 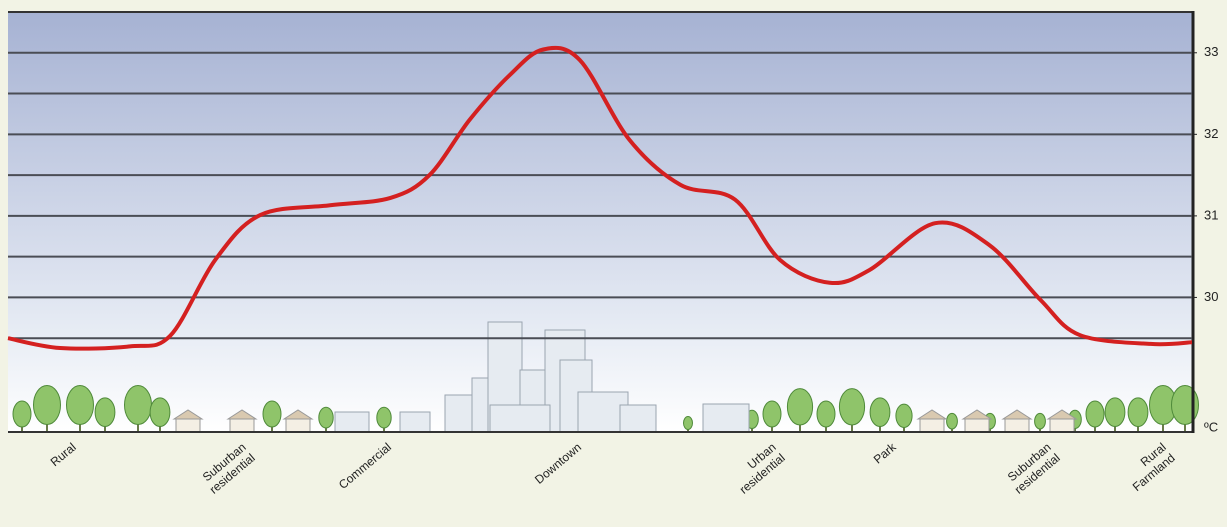 I want to click on y-axis-label: ºC, so click(x=1211, y=426).